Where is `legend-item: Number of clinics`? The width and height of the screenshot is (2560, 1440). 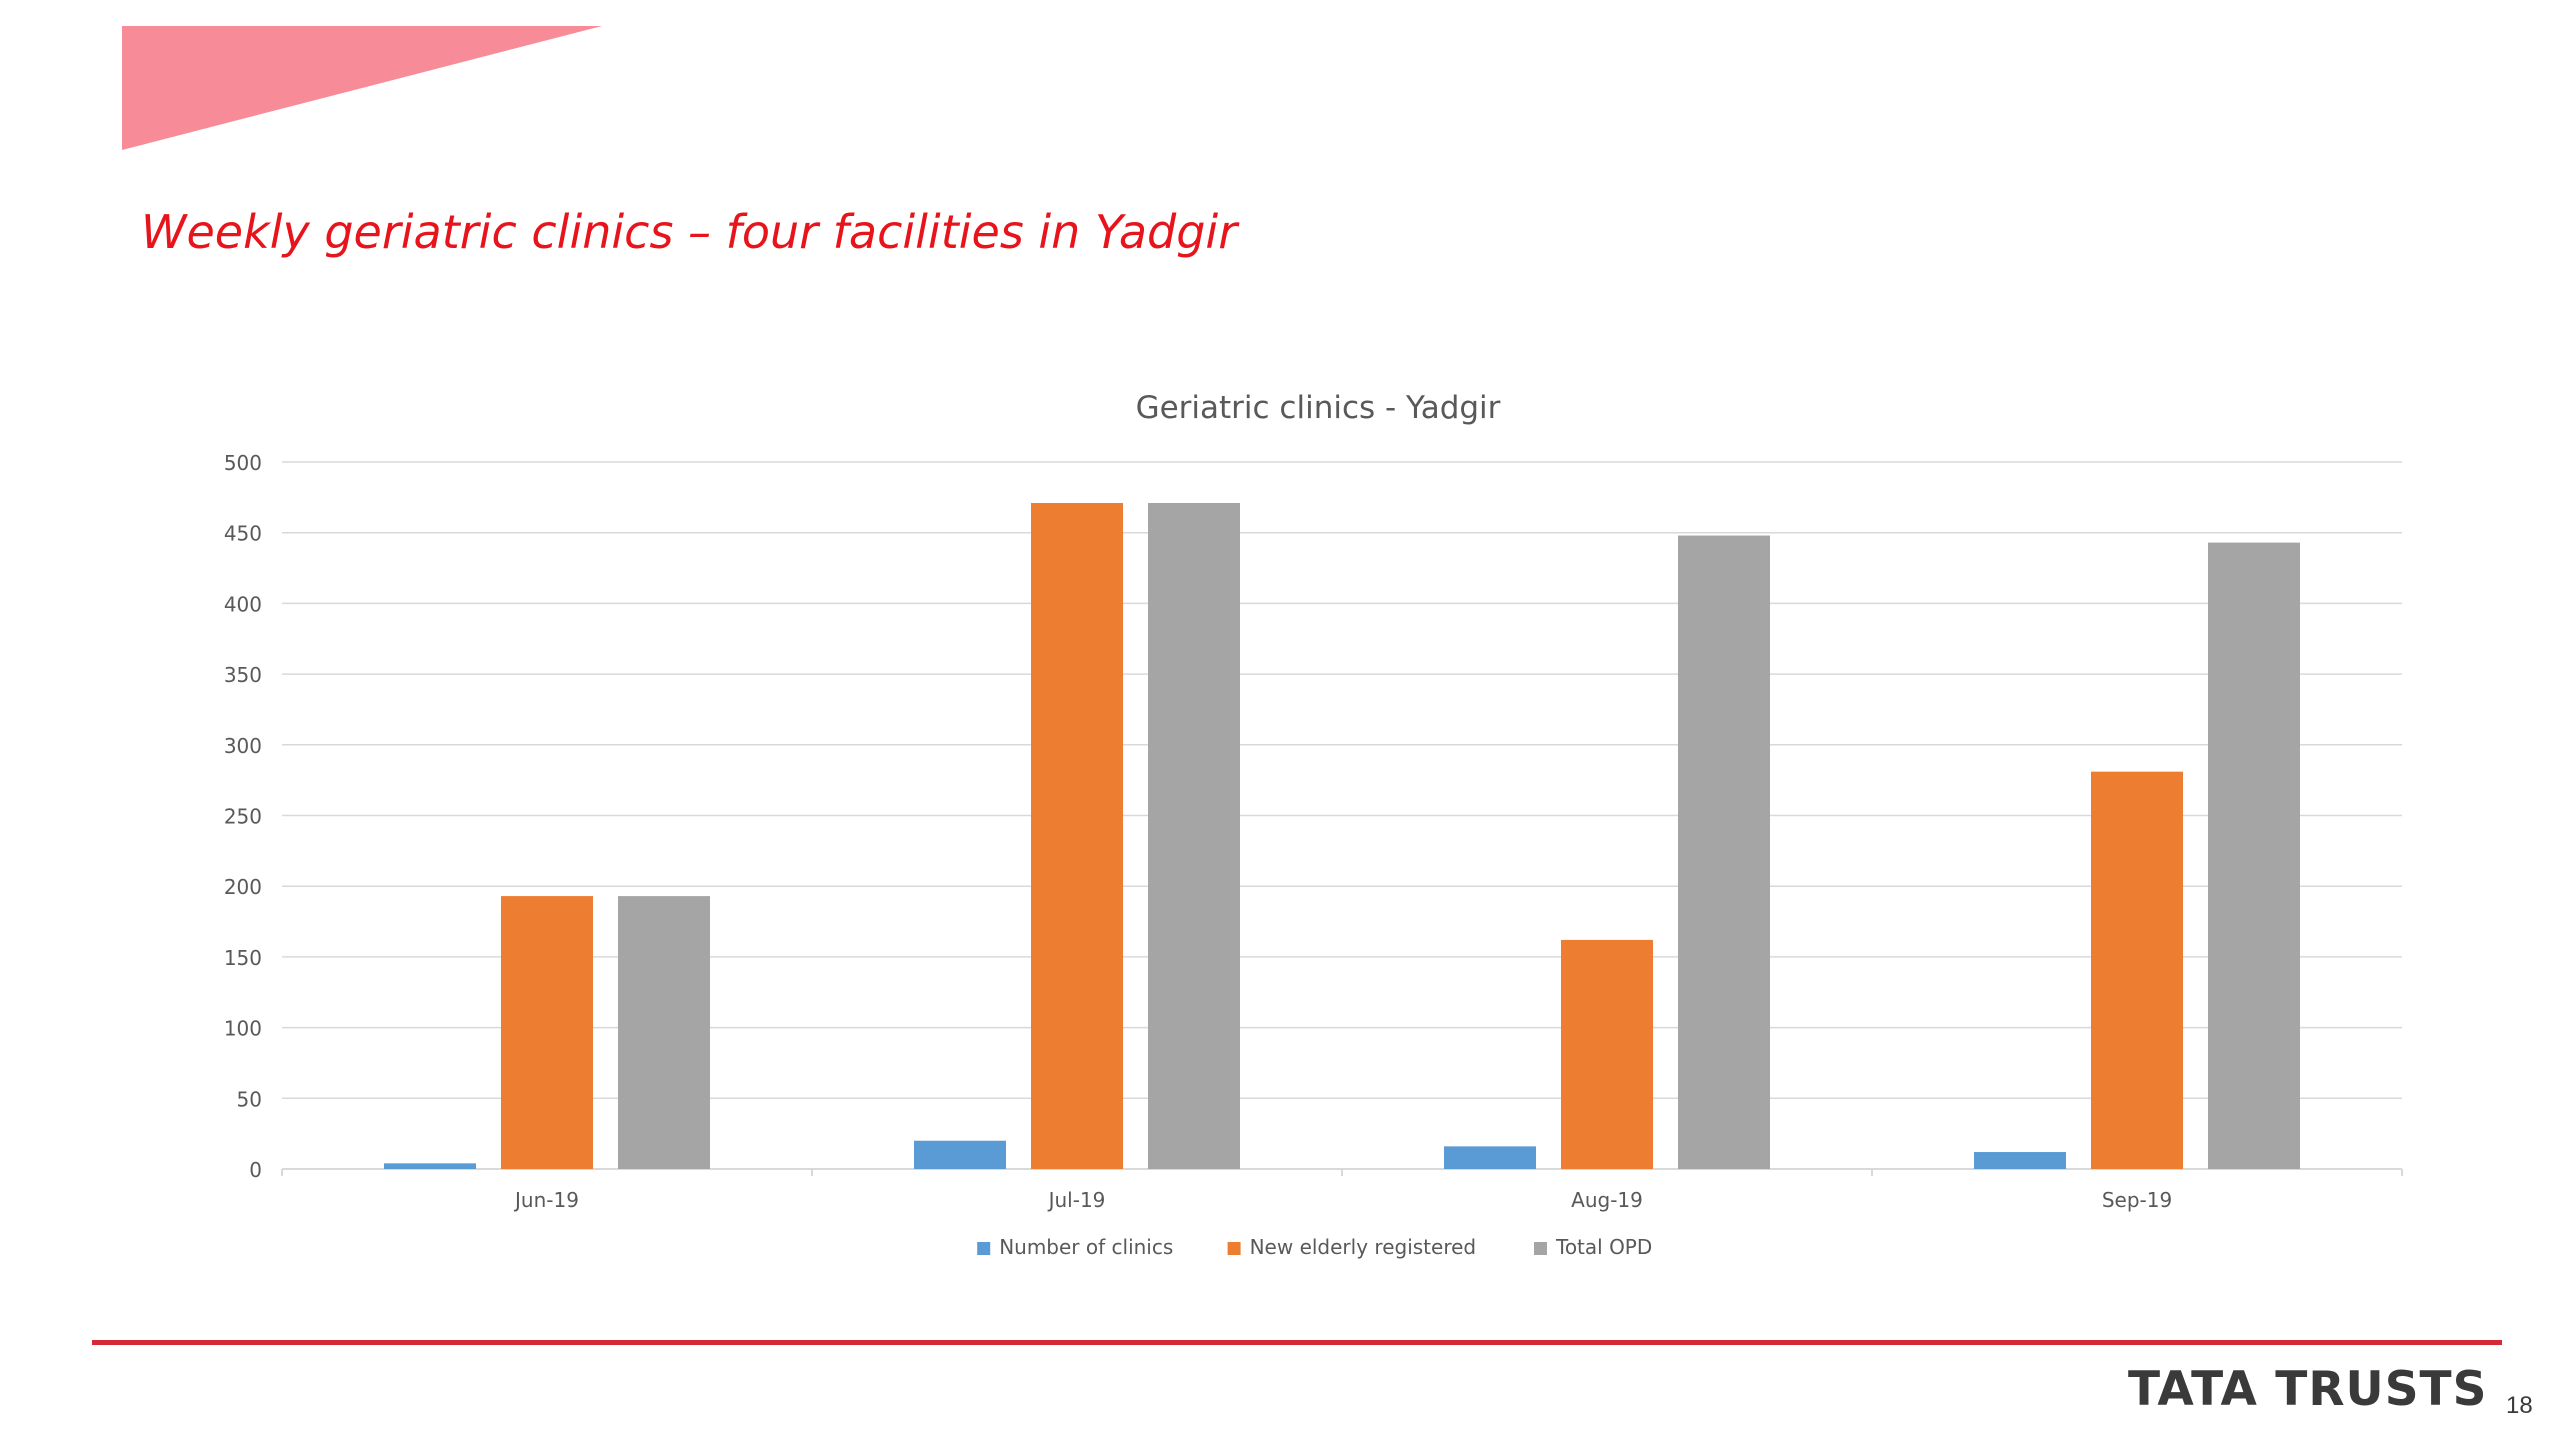 legend-item: Number of clinics is located at coordinates (1075, 1247).